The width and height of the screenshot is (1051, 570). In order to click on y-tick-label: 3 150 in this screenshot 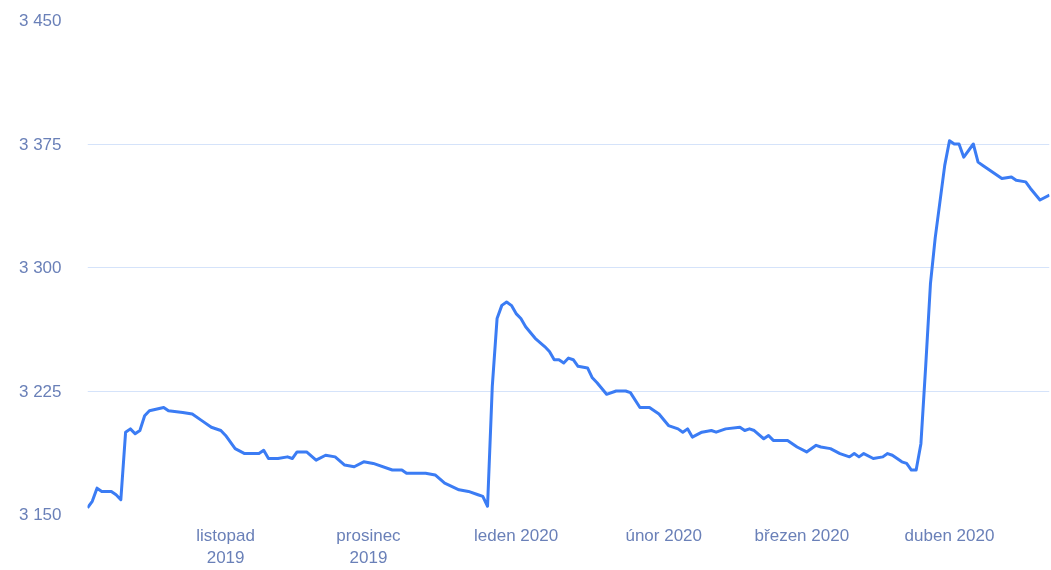, I will do `click(40, 514)`.